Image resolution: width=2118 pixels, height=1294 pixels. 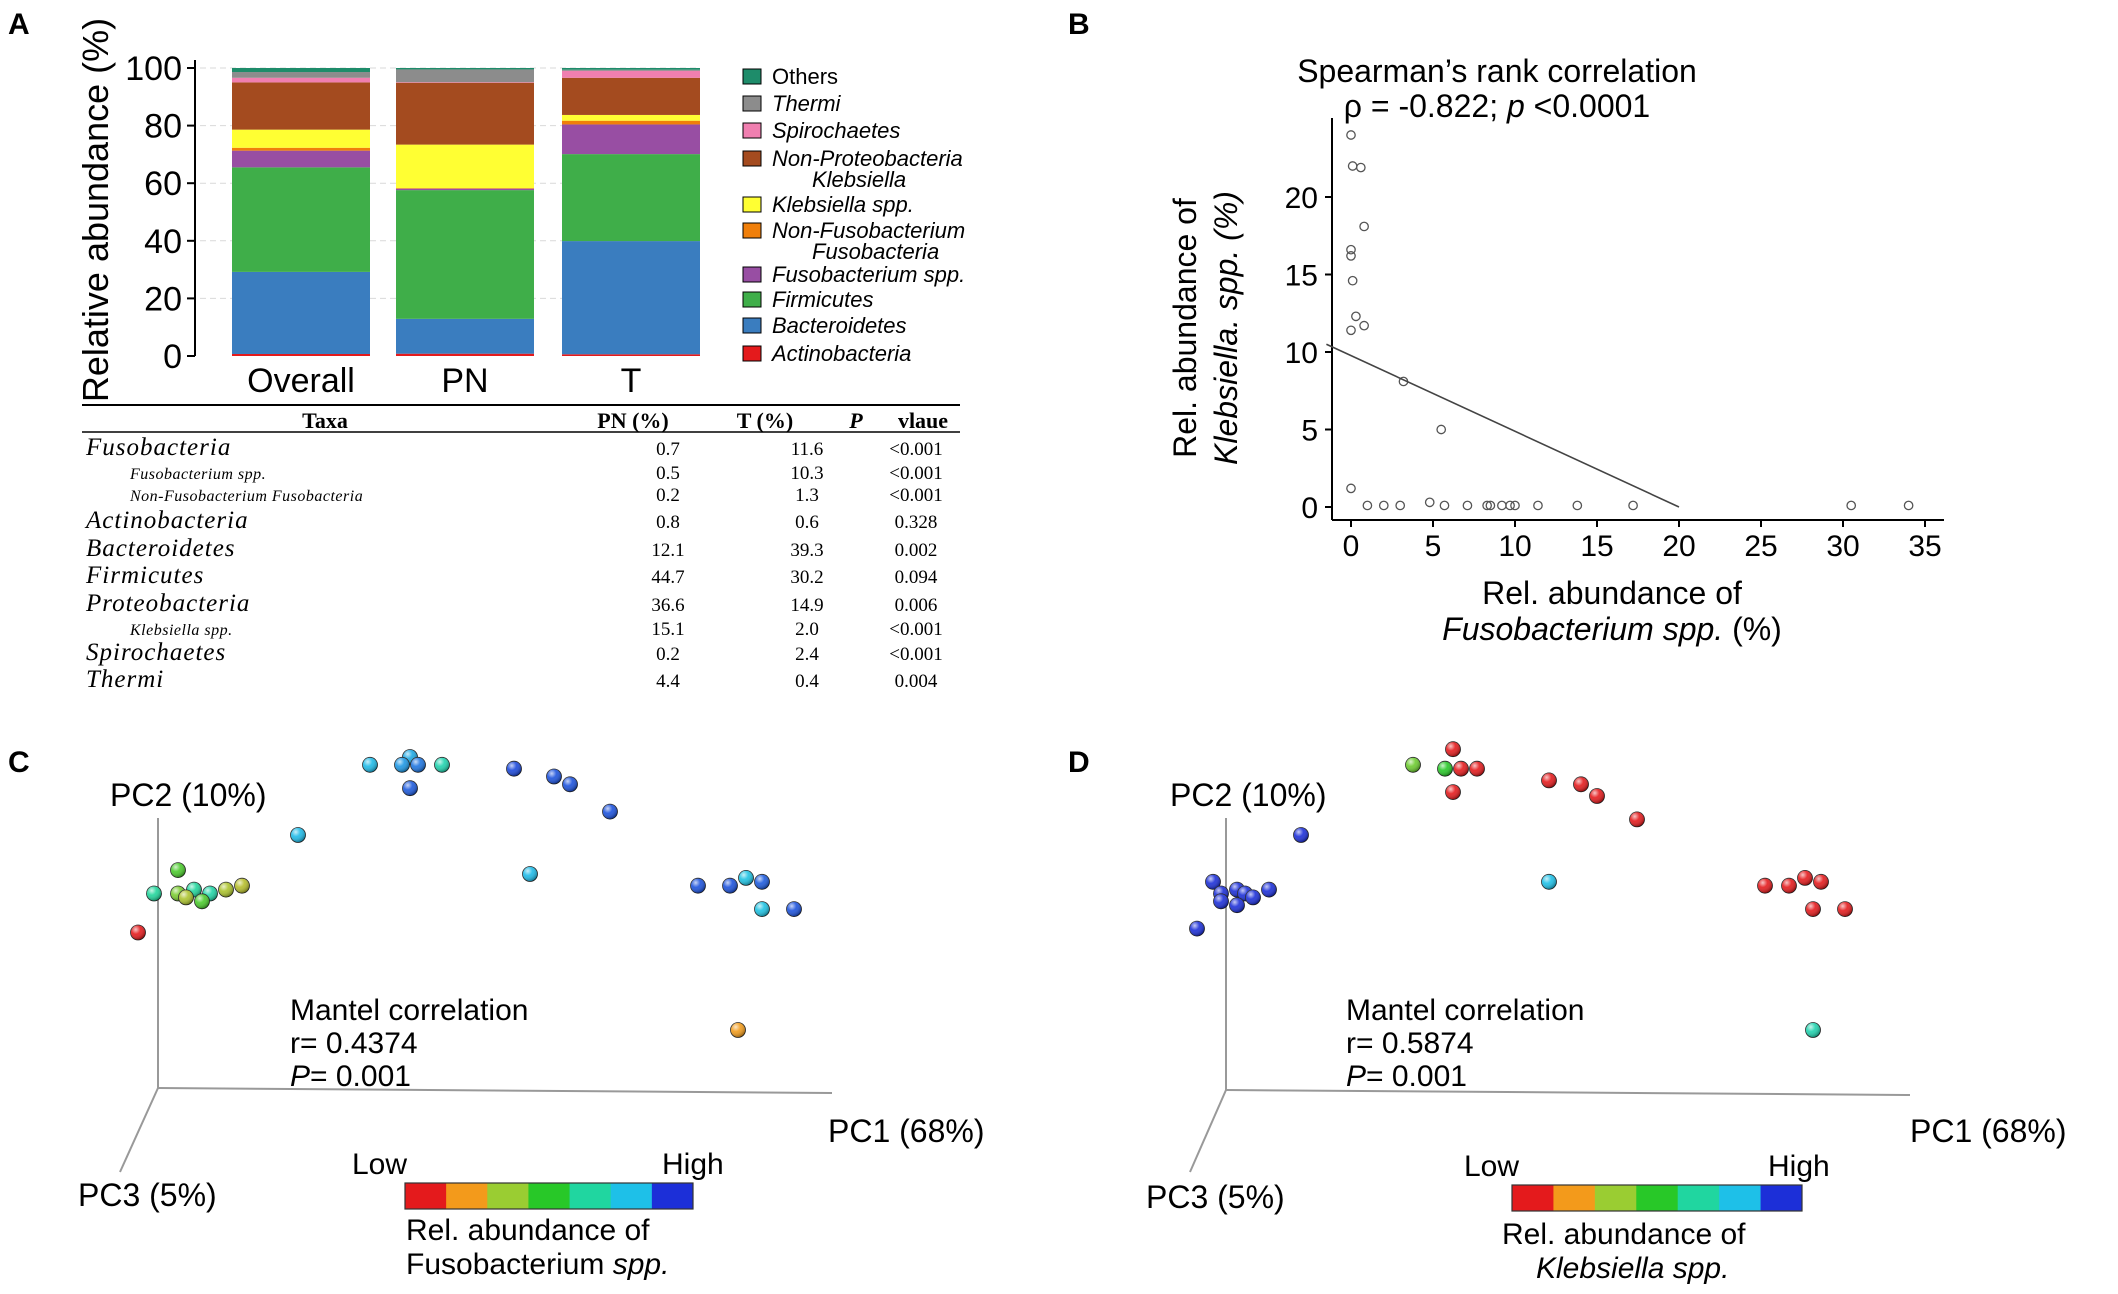 What do you see at coordinates (916, 605) in the screenshot?
I see `table-cell-p: 0.006` at bounding box center [916, 605].